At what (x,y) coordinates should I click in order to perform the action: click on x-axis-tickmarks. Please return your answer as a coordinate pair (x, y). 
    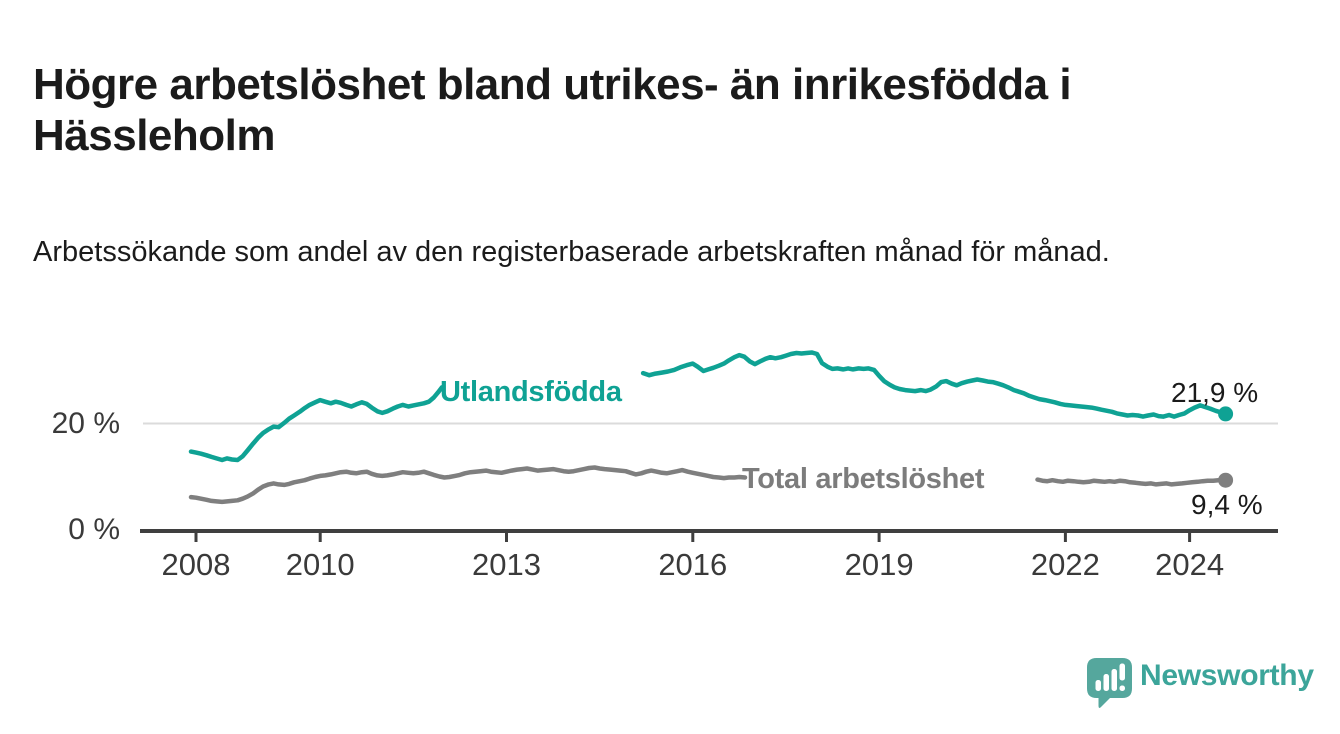
    Looking at the image, I should click on (693, 537).